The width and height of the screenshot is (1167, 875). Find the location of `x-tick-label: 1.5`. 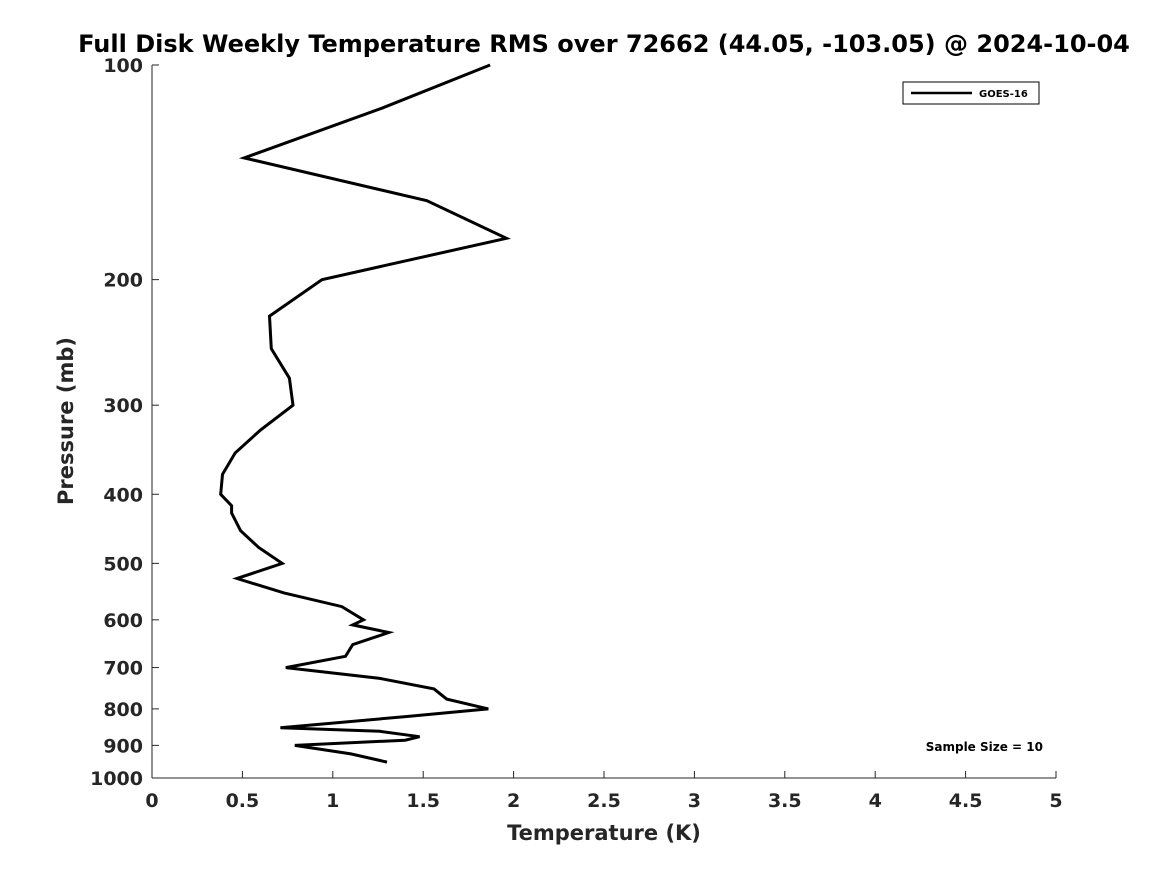

x-tick-label: 1.5 is located at coordinates (423, 801).